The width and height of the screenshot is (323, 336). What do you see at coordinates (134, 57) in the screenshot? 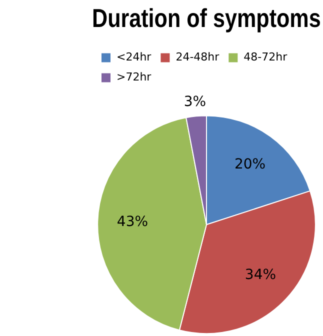
I see `legend-label: <24hr` at bounding box center [134, 57].